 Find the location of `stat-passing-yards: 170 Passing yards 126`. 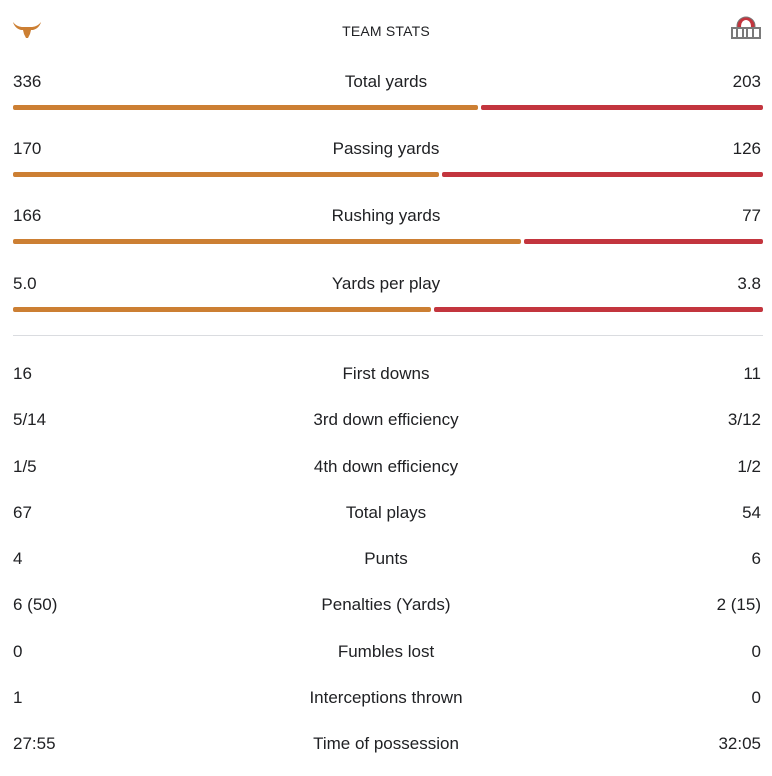

stat-passing-yards: 170 Passing yards 126 is located at coordinates (386, 169).